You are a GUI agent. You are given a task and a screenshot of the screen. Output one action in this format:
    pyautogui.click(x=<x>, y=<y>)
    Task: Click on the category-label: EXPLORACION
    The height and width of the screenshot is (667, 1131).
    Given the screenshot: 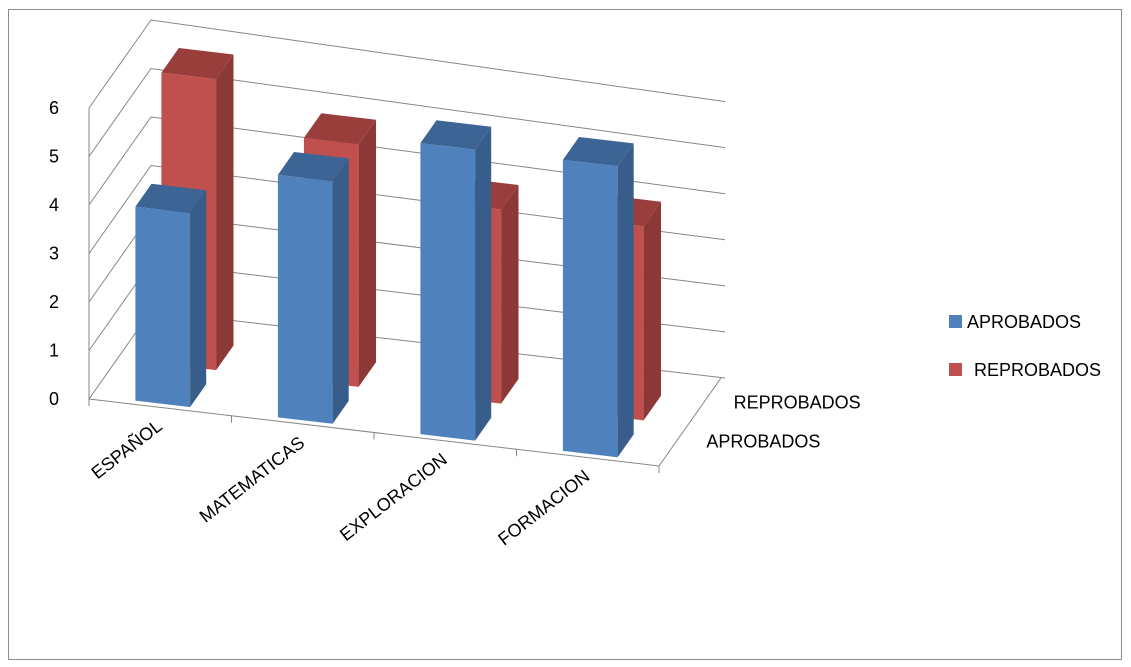 What is the action you would take?
    pyautogui.click(x=393, y=497)
    